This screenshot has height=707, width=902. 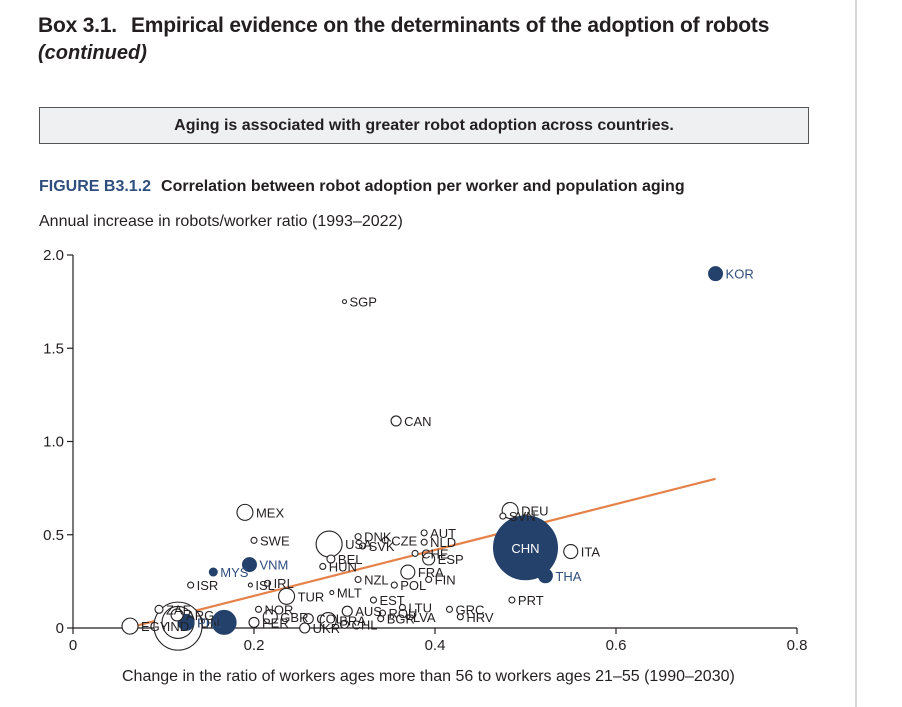 What do you see at coordinates (234, 572) in the screenshot?
I see `point-label-mys: MYS` at bounding box center [234, 572].